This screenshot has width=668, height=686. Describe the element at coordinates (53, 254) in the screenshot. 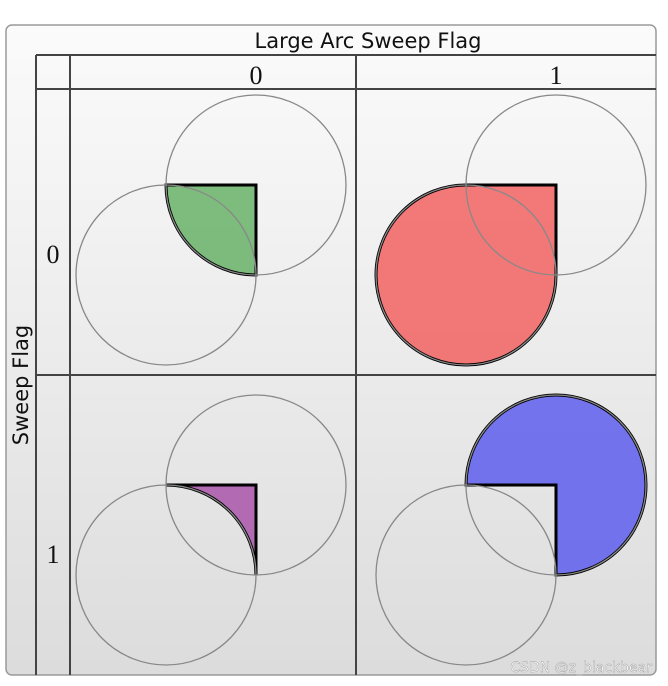

I see `row-label: 0` at that location.